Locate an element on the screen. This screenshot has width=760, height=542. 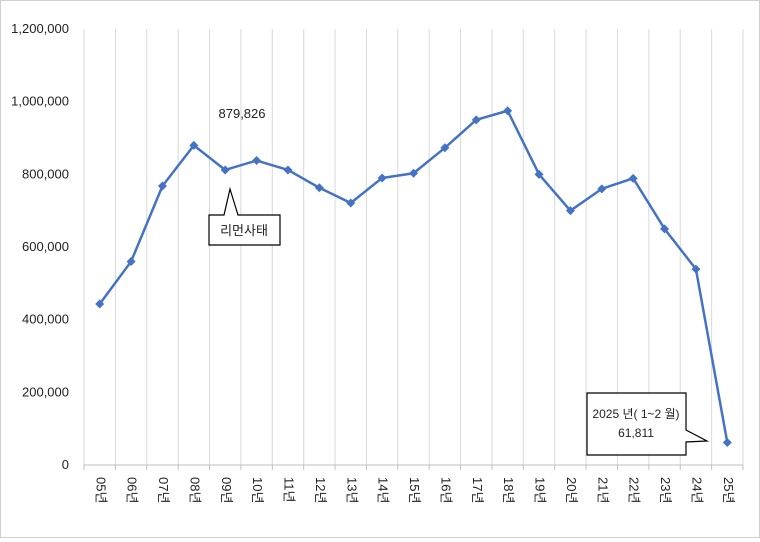
x-tick-label: 10년 is located at coordinates (257, 490).